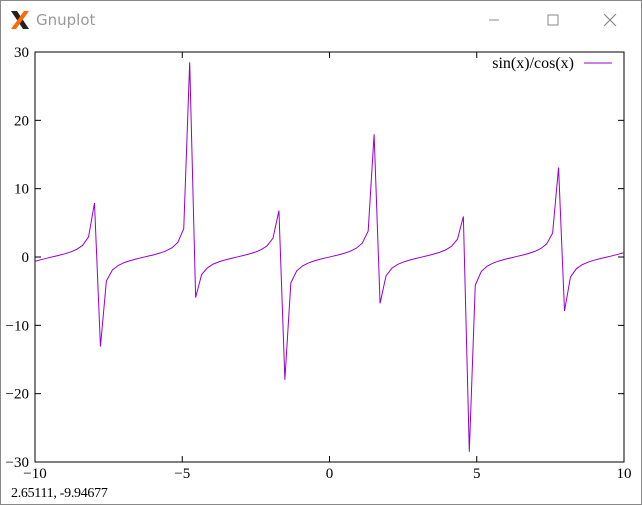 The width and height of the screenshot is (642, 505). What do you see at coordinates (59, 493) in the screenshot?
I see `mouse-coordinates: 2.65111, -9.94677` at bounding box center [59, 493].